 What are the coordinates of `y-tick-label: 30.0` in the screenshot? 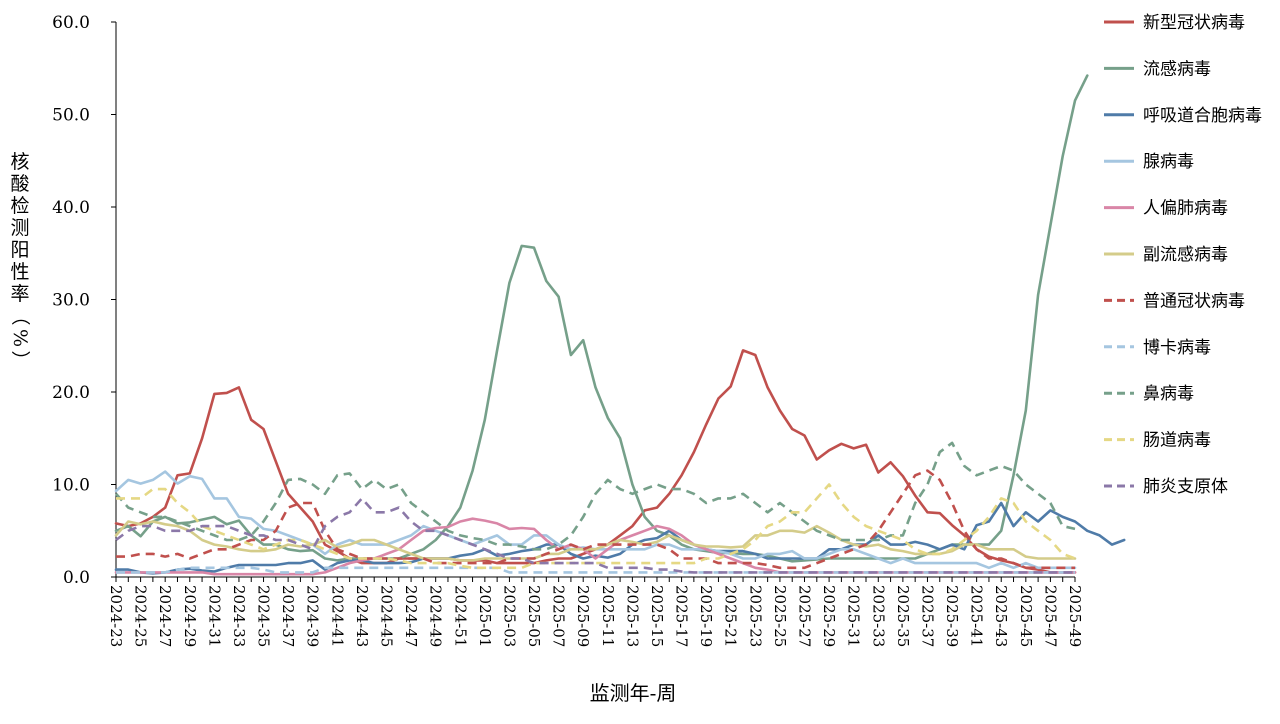 It's located at (71, 301).